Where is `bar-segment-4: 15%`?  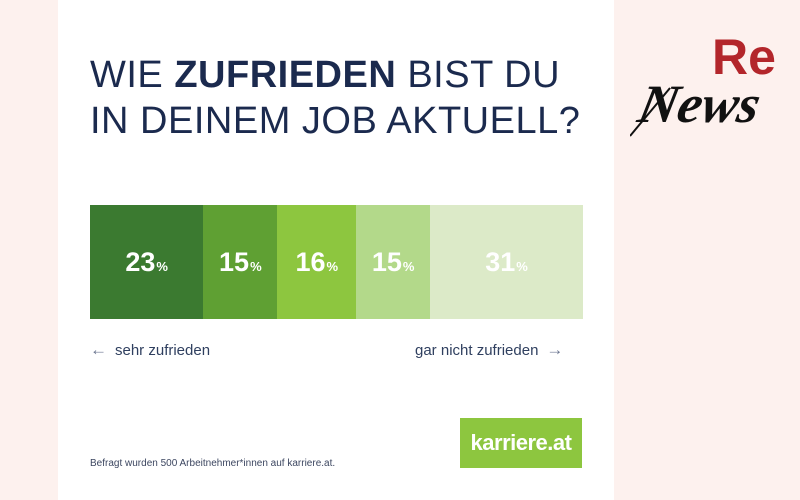 bar-segment-4: 15% is located at coordinates (393, 262).